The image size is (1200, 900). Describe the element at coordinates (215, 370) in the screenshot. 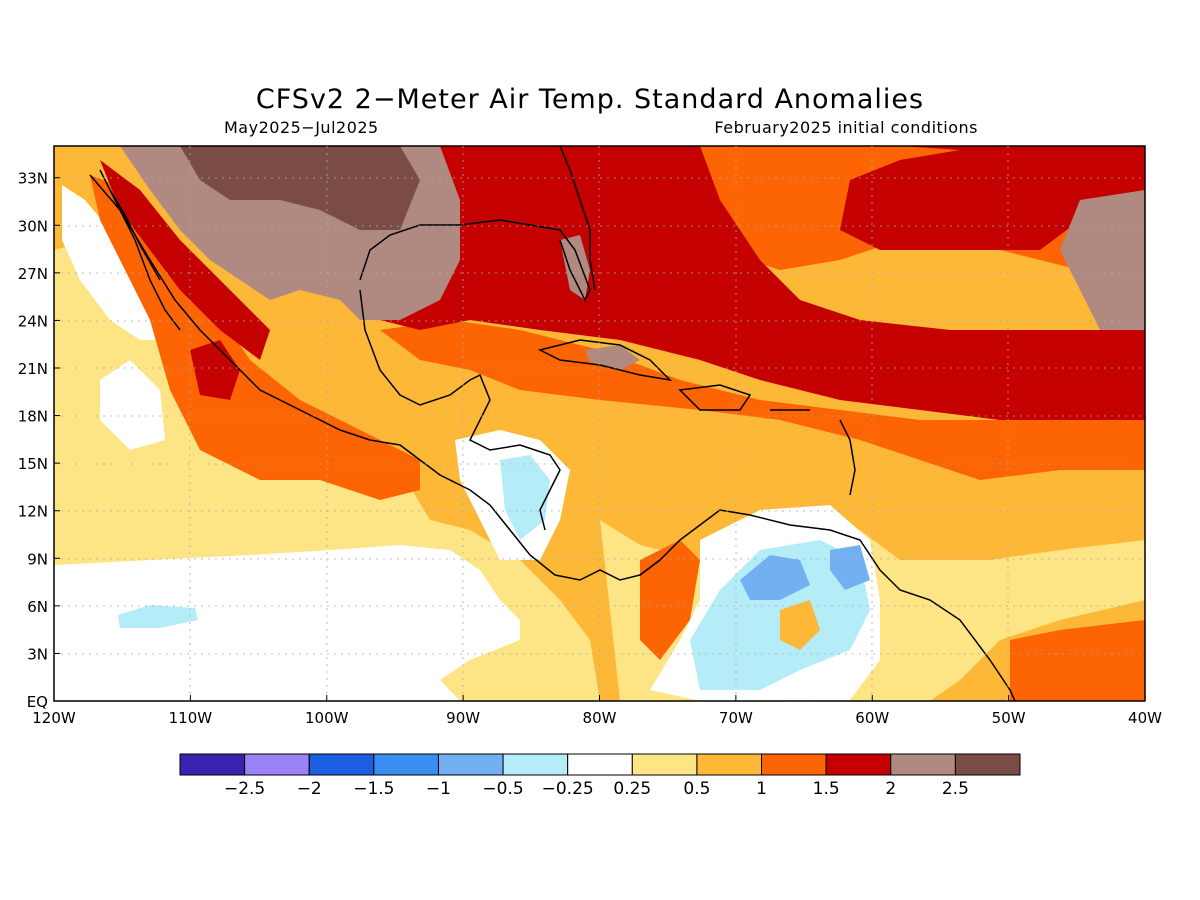

I see `anomaly-region-very-strong-mexico-spot` at that location.